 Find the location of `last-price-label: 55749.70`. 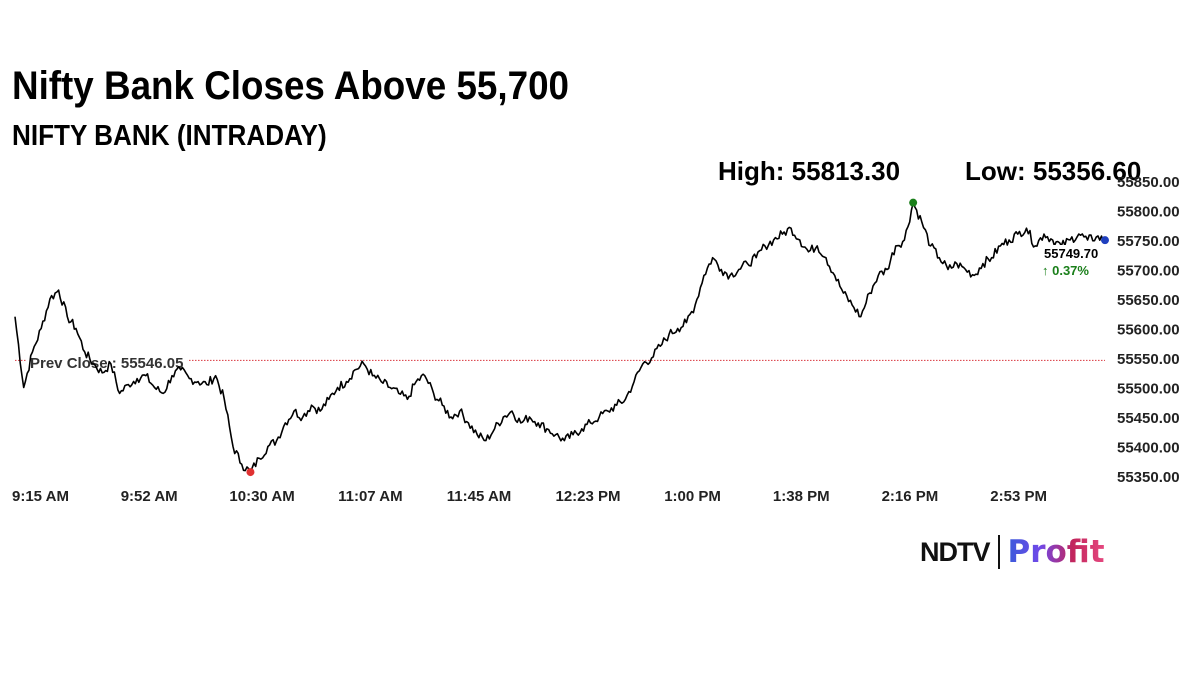

last-price-label: 55749.70 is located at coordinates (1071, 253).